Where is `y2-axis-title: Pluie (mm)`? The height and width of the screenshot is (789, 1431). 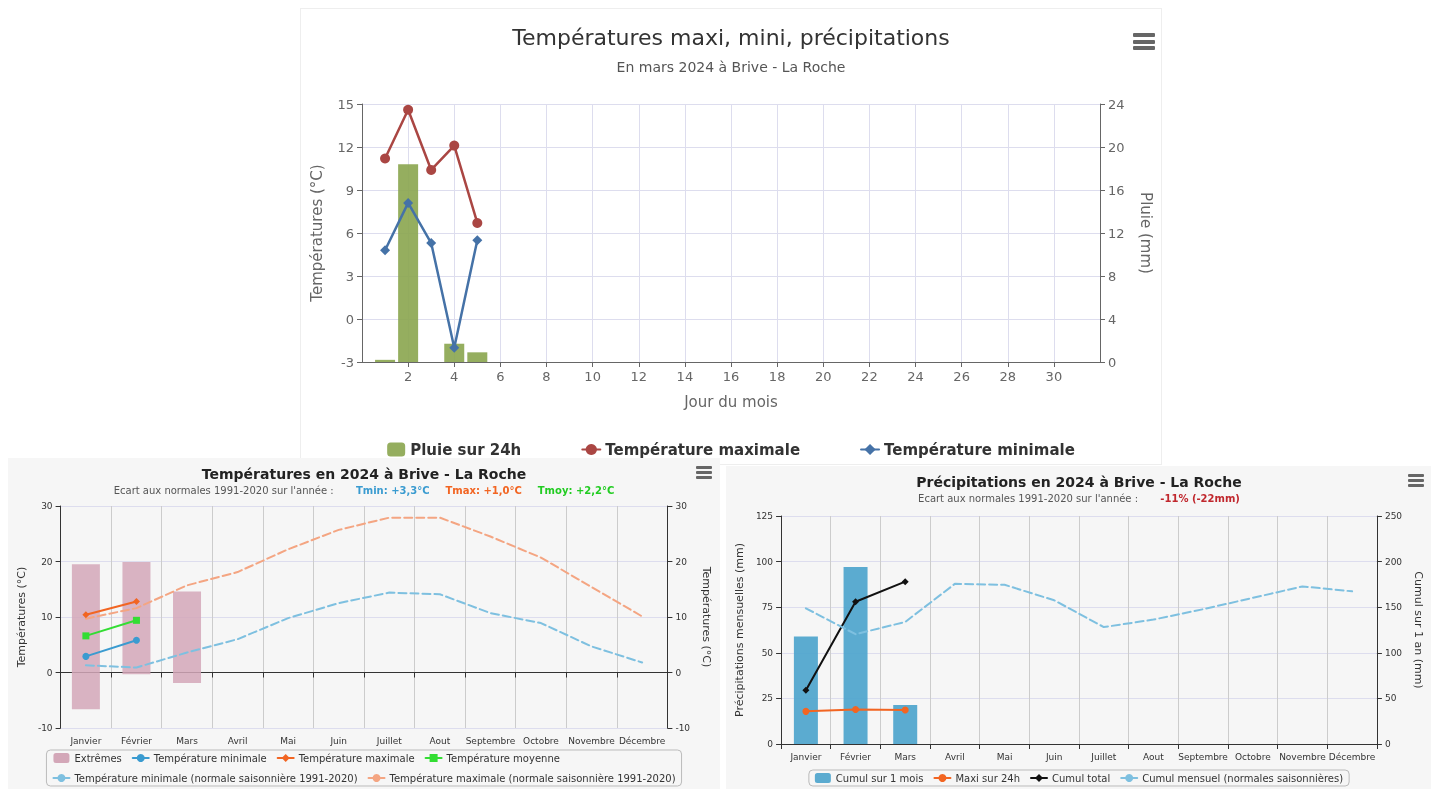
y2-axis-title: Pluie (mm) is located at coordinates (1145, 233).